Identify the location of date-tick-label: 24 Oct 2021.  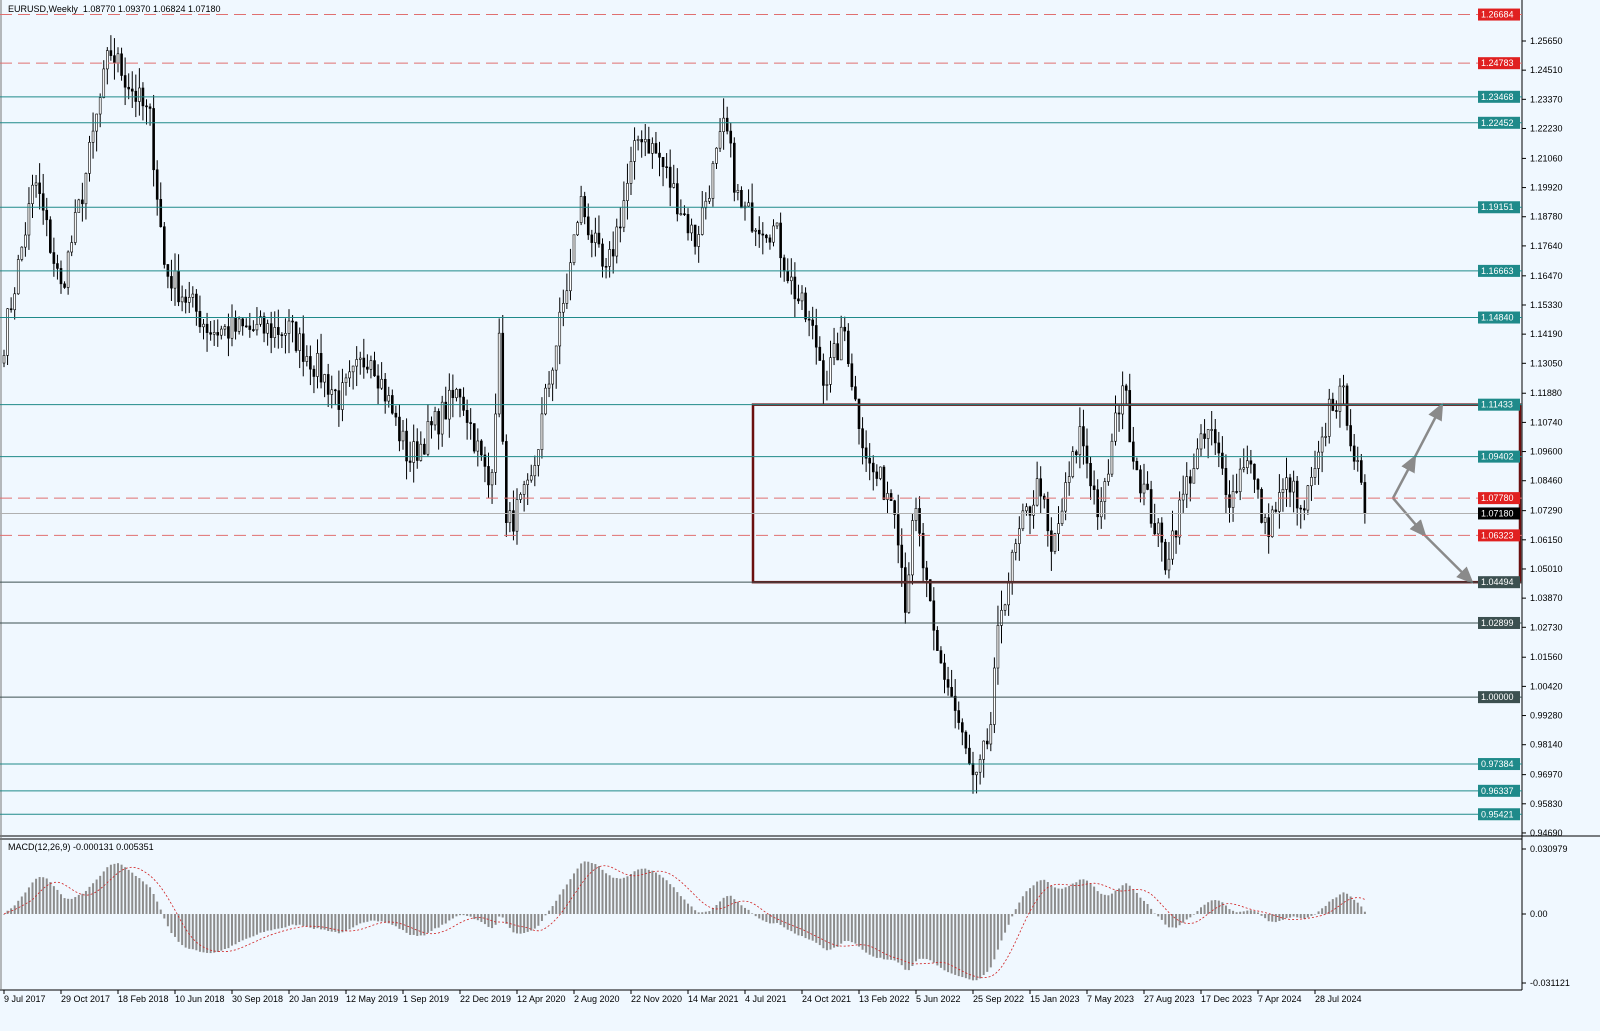
(826, 999).